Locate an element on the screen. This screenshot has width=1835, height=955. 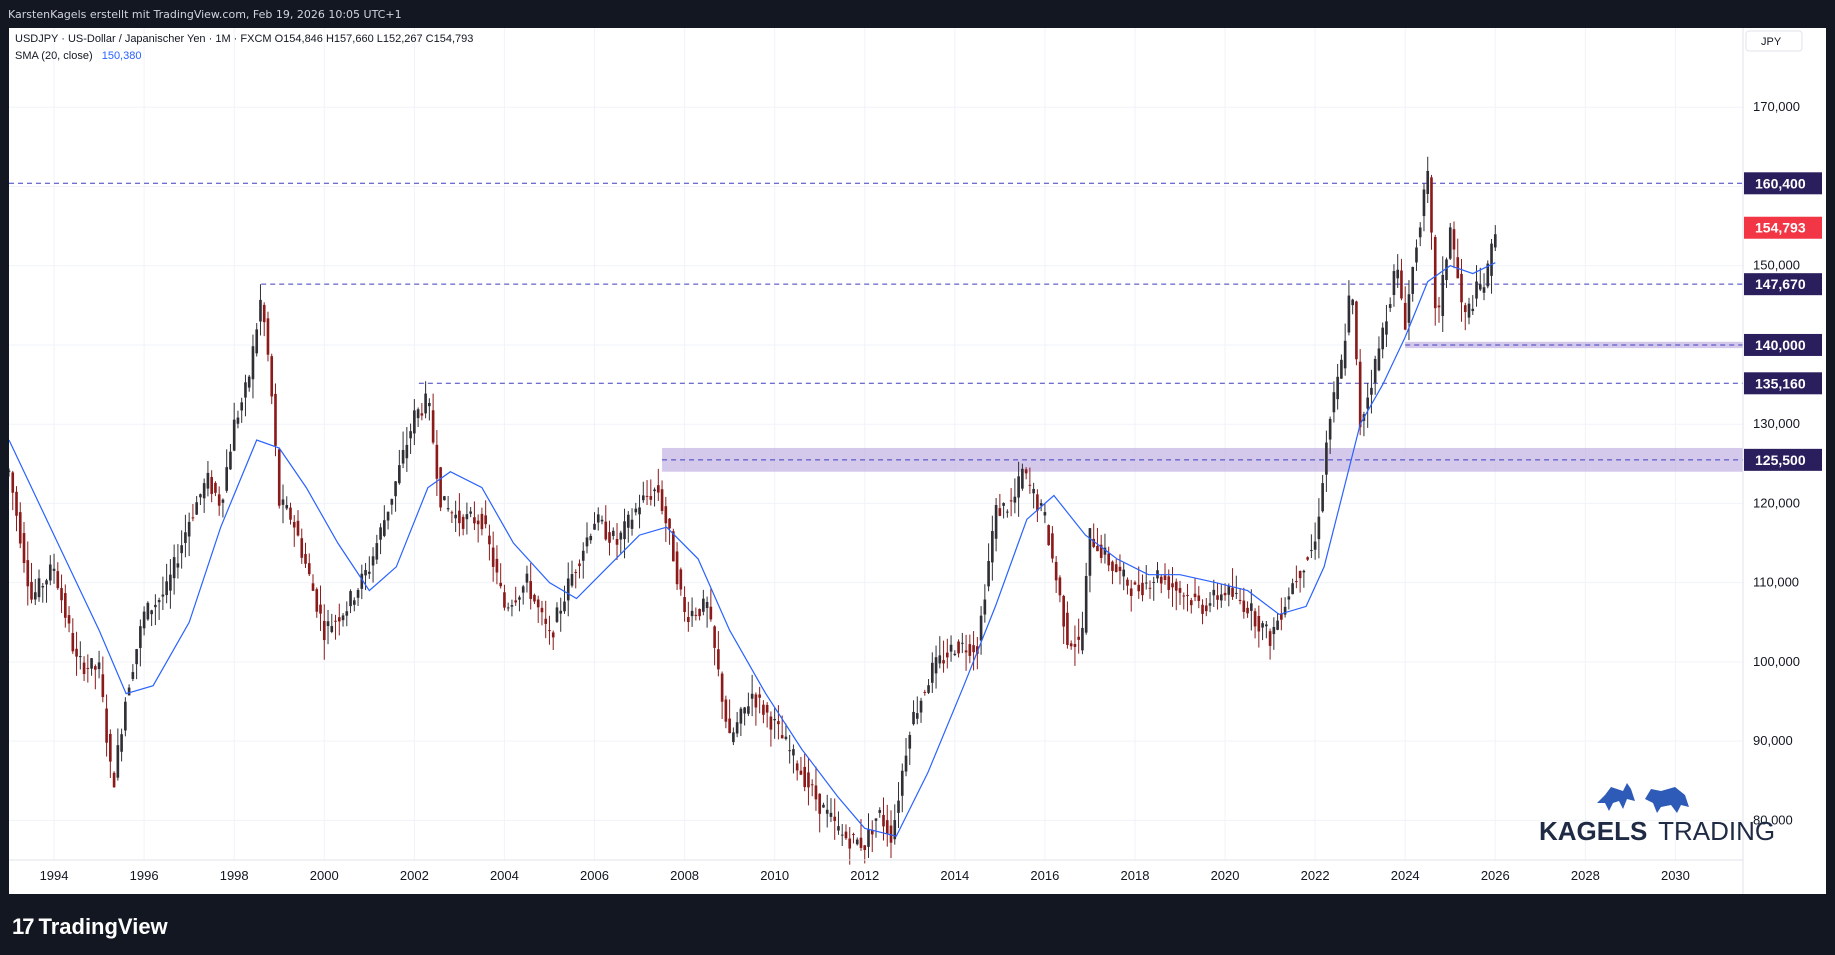
level-label: 160,400 is located at coordinates (1780, 183).